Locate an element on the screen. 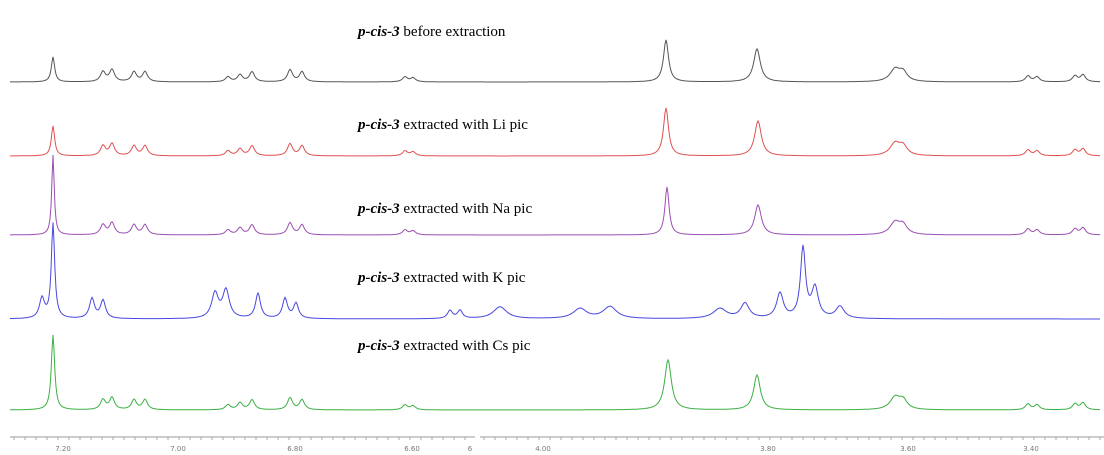 This screenshot has height=455, width=1104. x-tick-label: 3.80 is located at coordinates (768, 449).